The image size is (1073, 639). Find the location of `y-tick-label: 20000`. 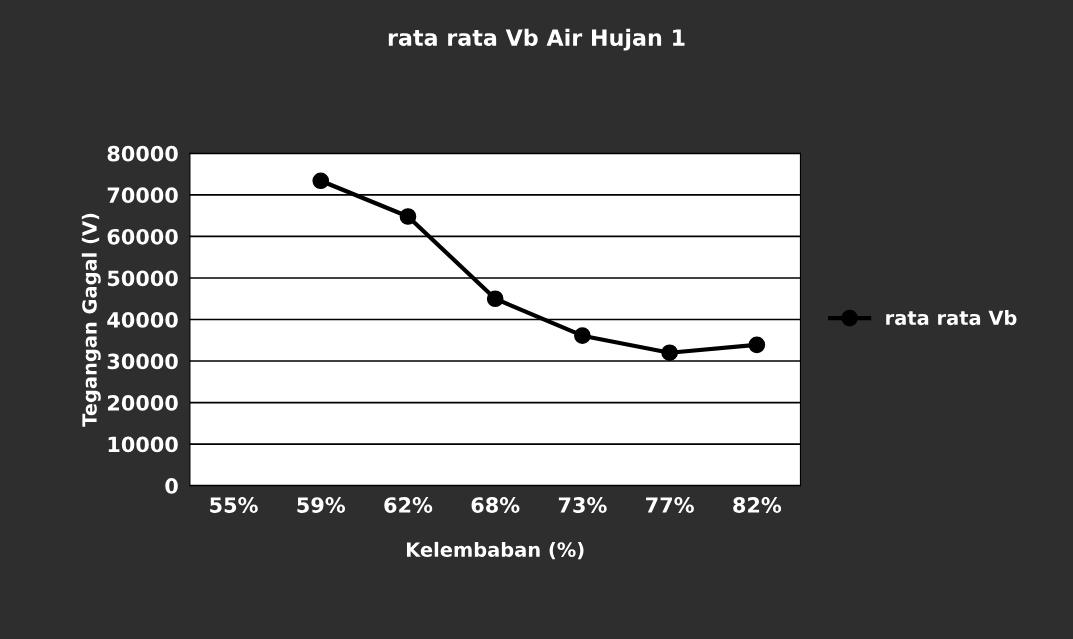

y-tick-label: 20000 is located at coordinates (142, 403).